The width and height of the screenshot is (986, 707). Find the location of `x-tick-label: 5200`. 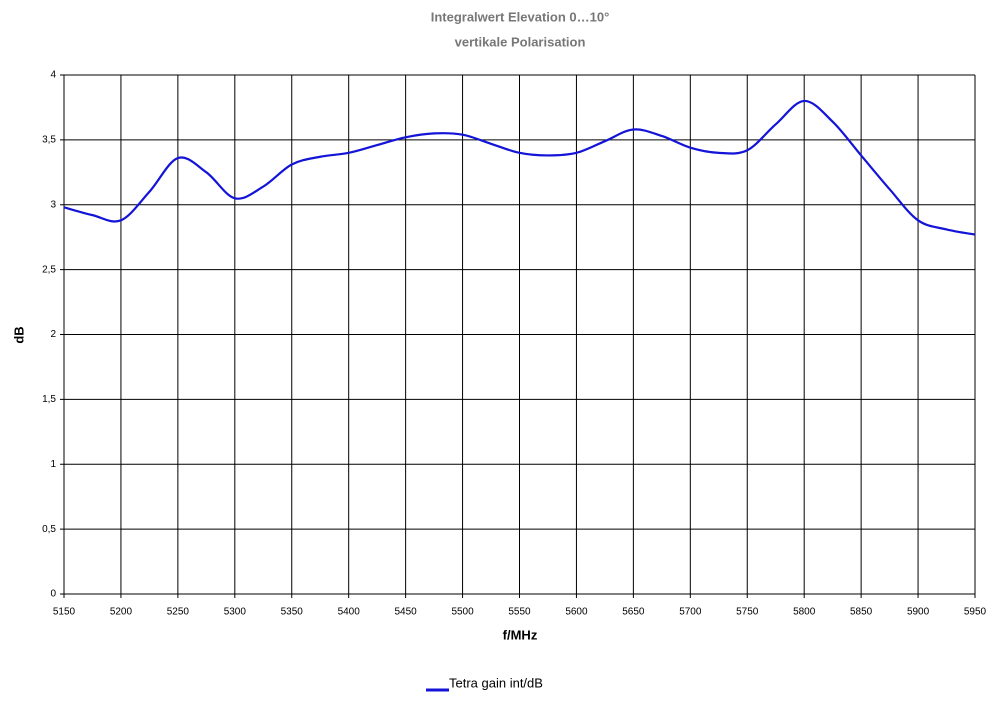

x-tick-label: 5200 is located at coordinates (121, 612).